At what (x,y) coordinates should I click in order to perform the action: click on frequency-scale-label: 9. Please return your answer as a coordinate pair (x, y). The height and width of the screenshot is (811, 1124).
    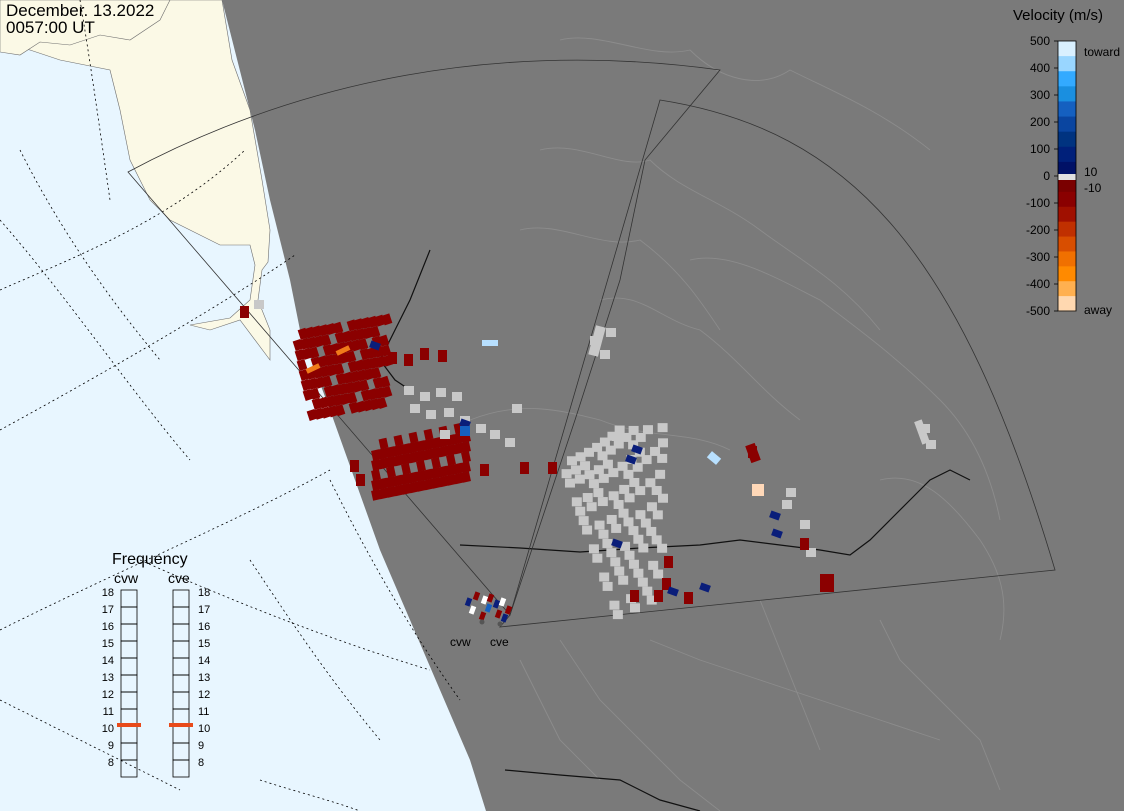
    Looking at the image, I should click on (111, 746).